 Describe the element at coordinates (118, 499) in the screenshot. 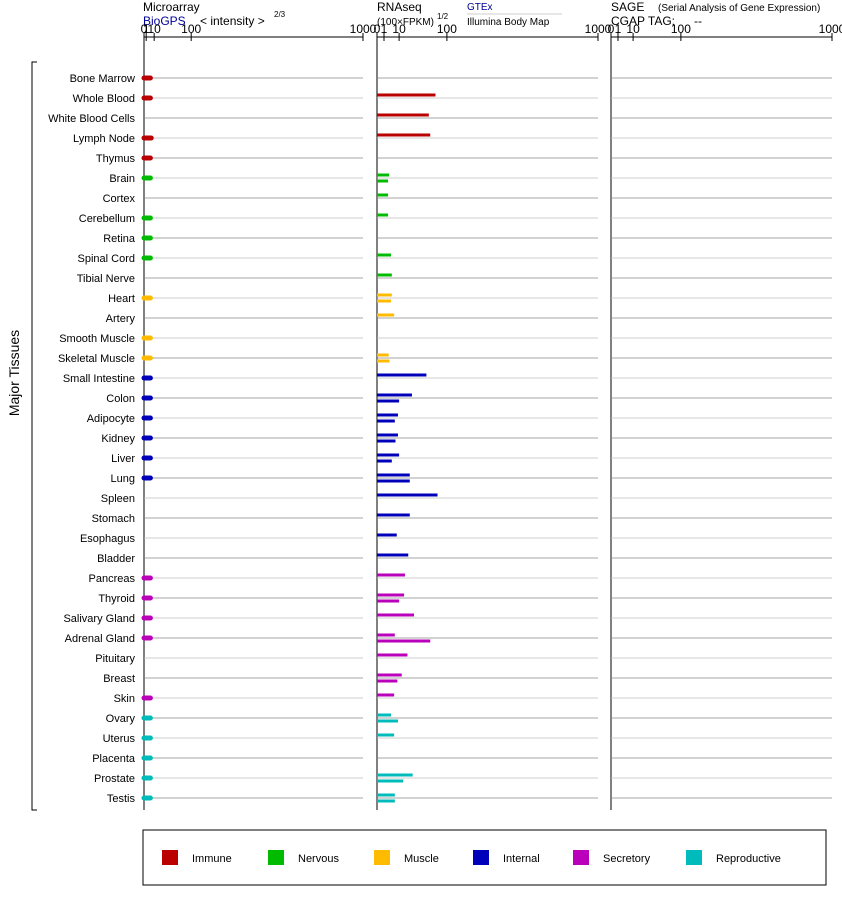

I see `tissue-label: Spleen` at that location.